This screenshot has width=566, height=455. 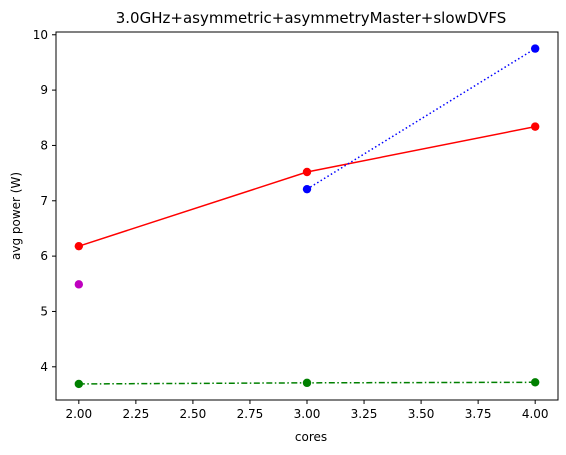 What do you see at coordinates (44, 90) in the screenshot?
I see `y-tick-label: 9` at bounding box center [44, 90].